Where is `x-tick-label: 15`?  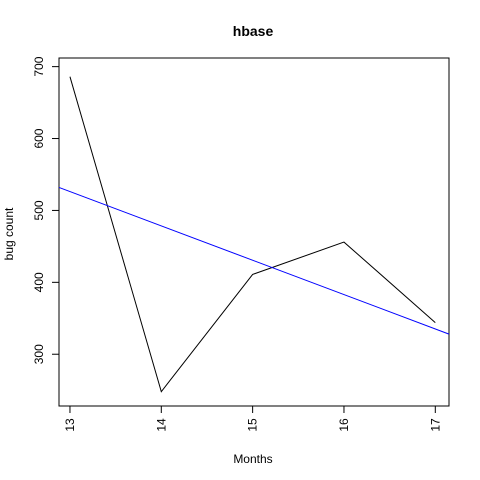
x-tick-label: 15 is located at coordinates (253, 425).